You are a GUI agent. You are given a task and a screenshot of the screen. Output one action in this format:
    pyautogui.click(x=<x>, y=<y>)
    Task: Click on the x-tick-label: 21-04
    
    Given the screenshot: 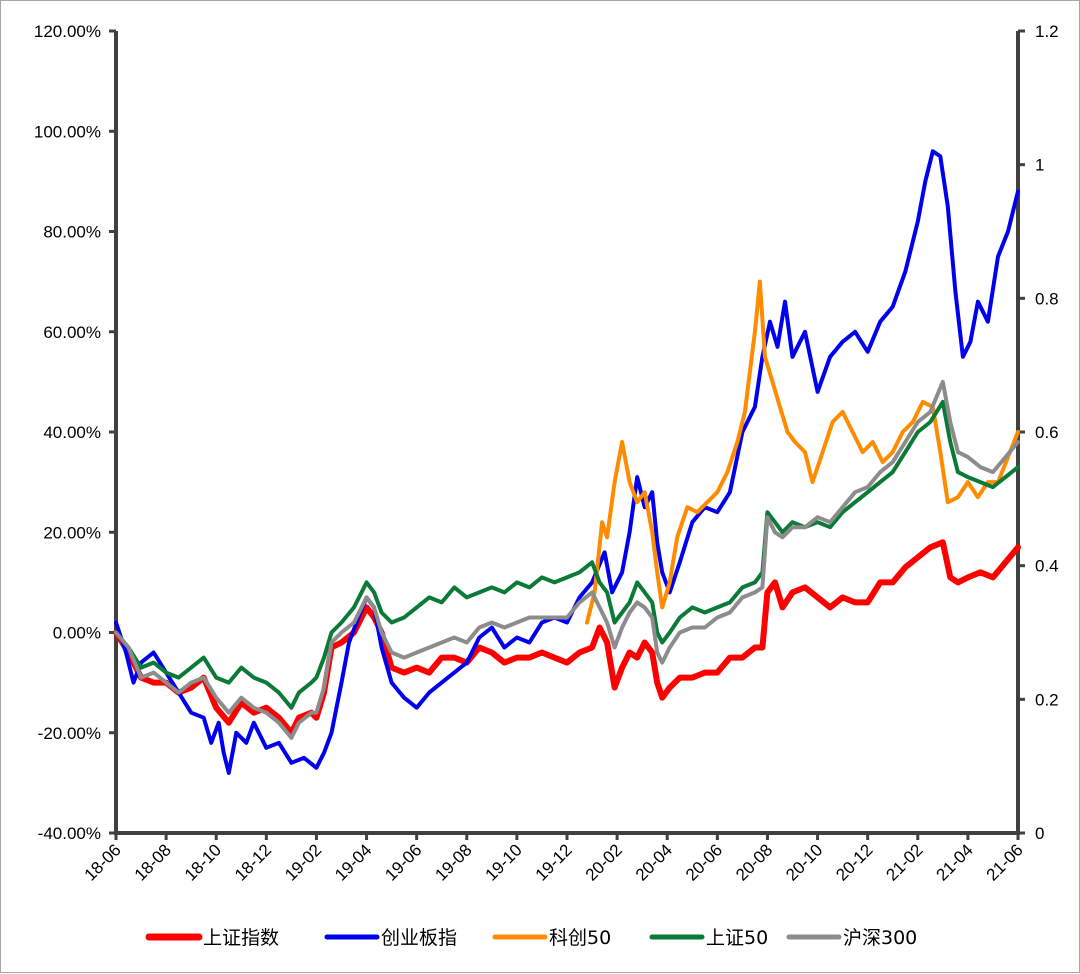 What is the action you would take?
    pyautogui.click(x=955, y=862)
    